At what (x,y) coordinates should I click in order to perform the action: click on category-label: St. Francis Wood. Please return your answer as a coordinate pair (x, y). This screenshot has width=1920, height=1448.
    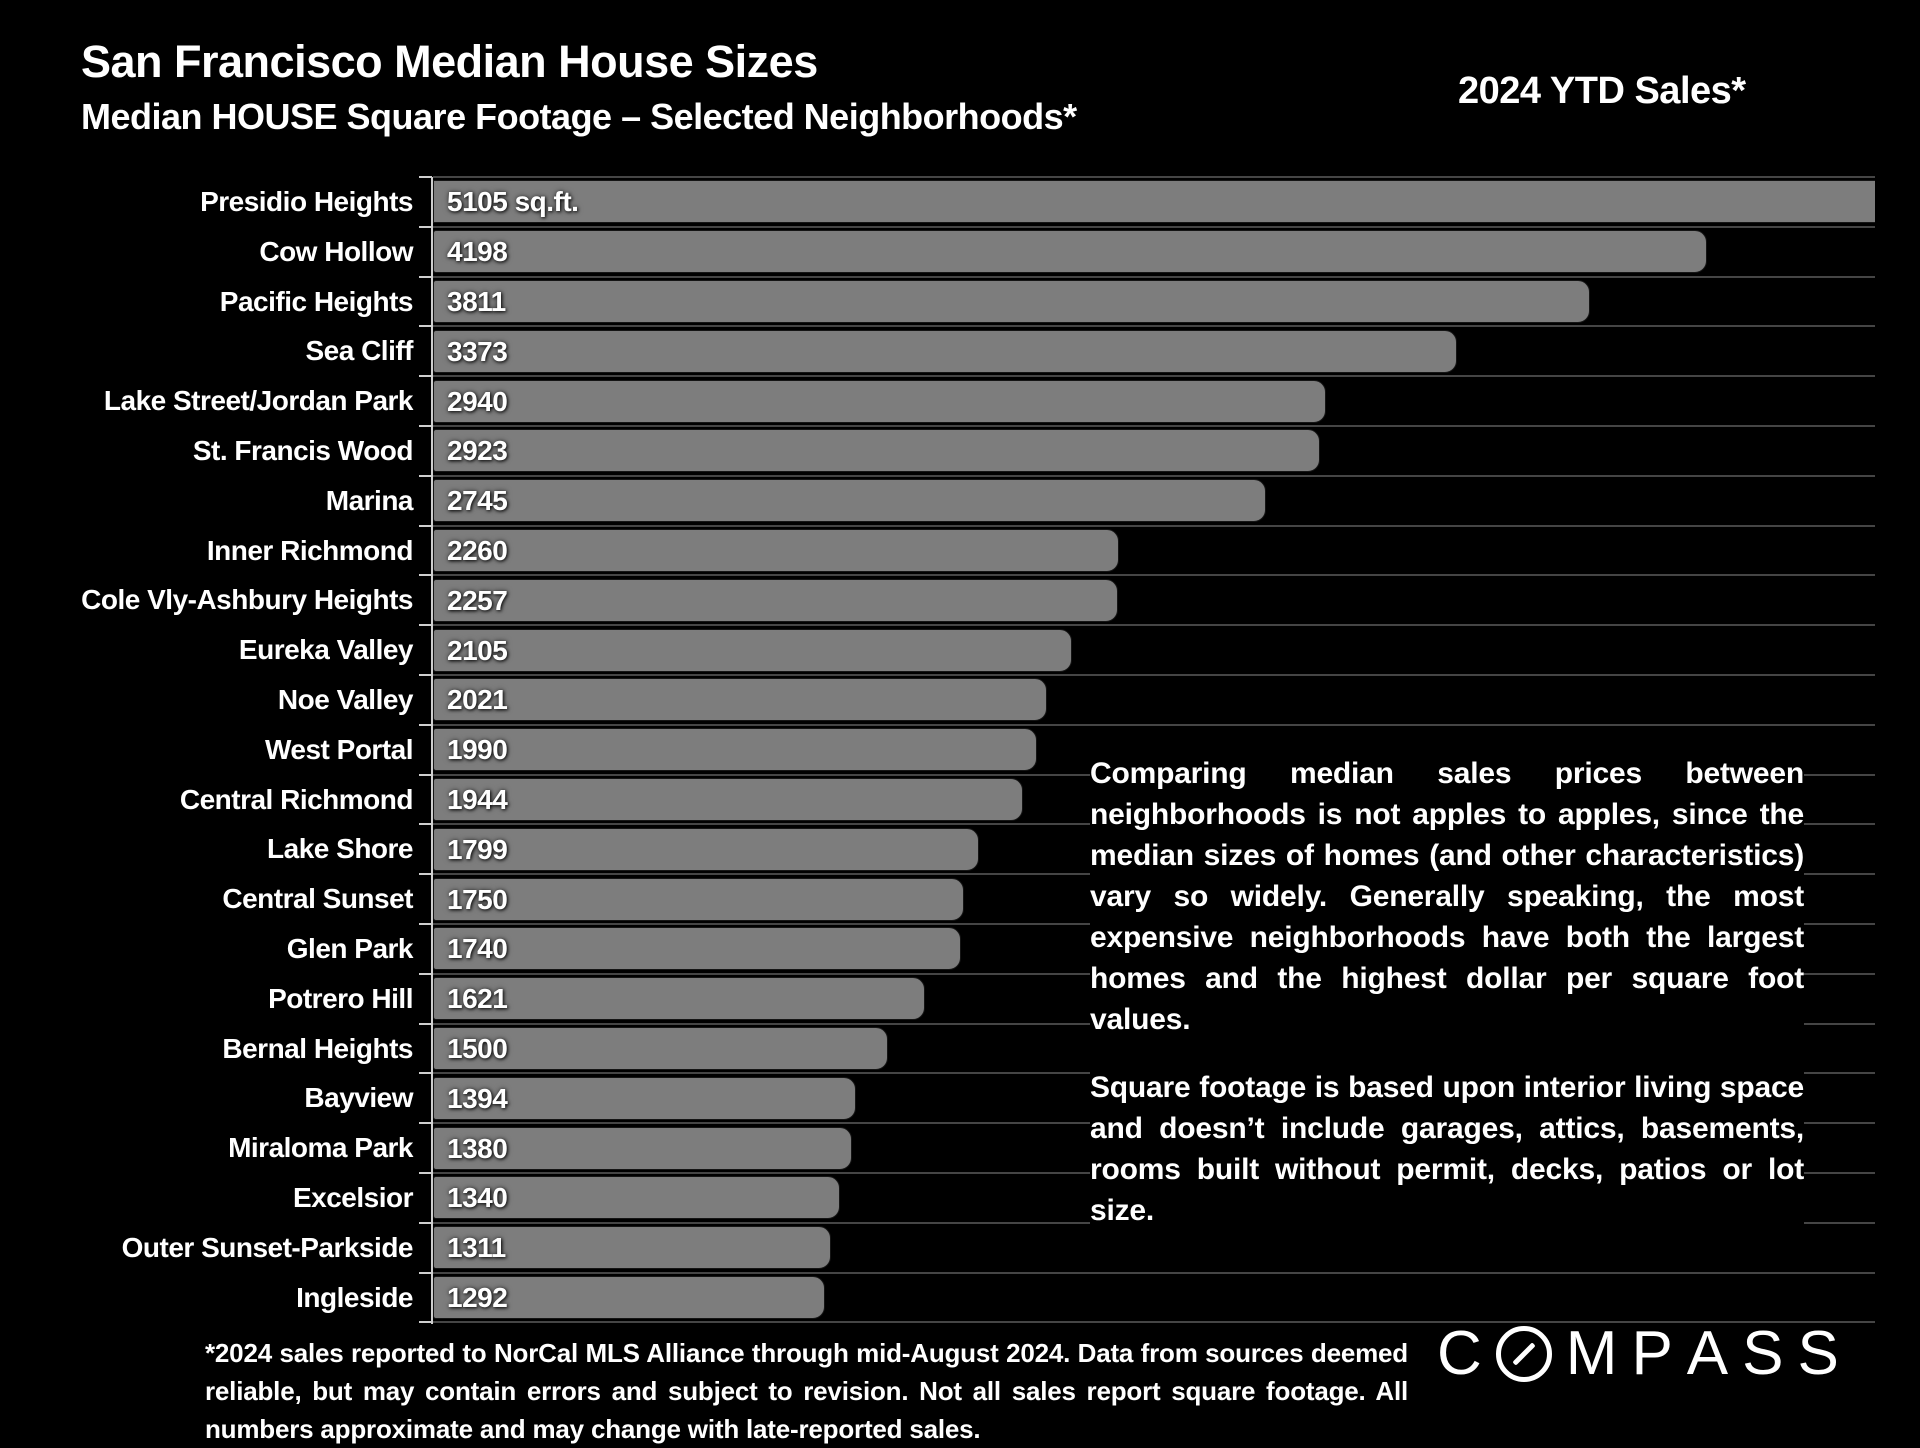
    Looking at the image, I should click on (303, 450).